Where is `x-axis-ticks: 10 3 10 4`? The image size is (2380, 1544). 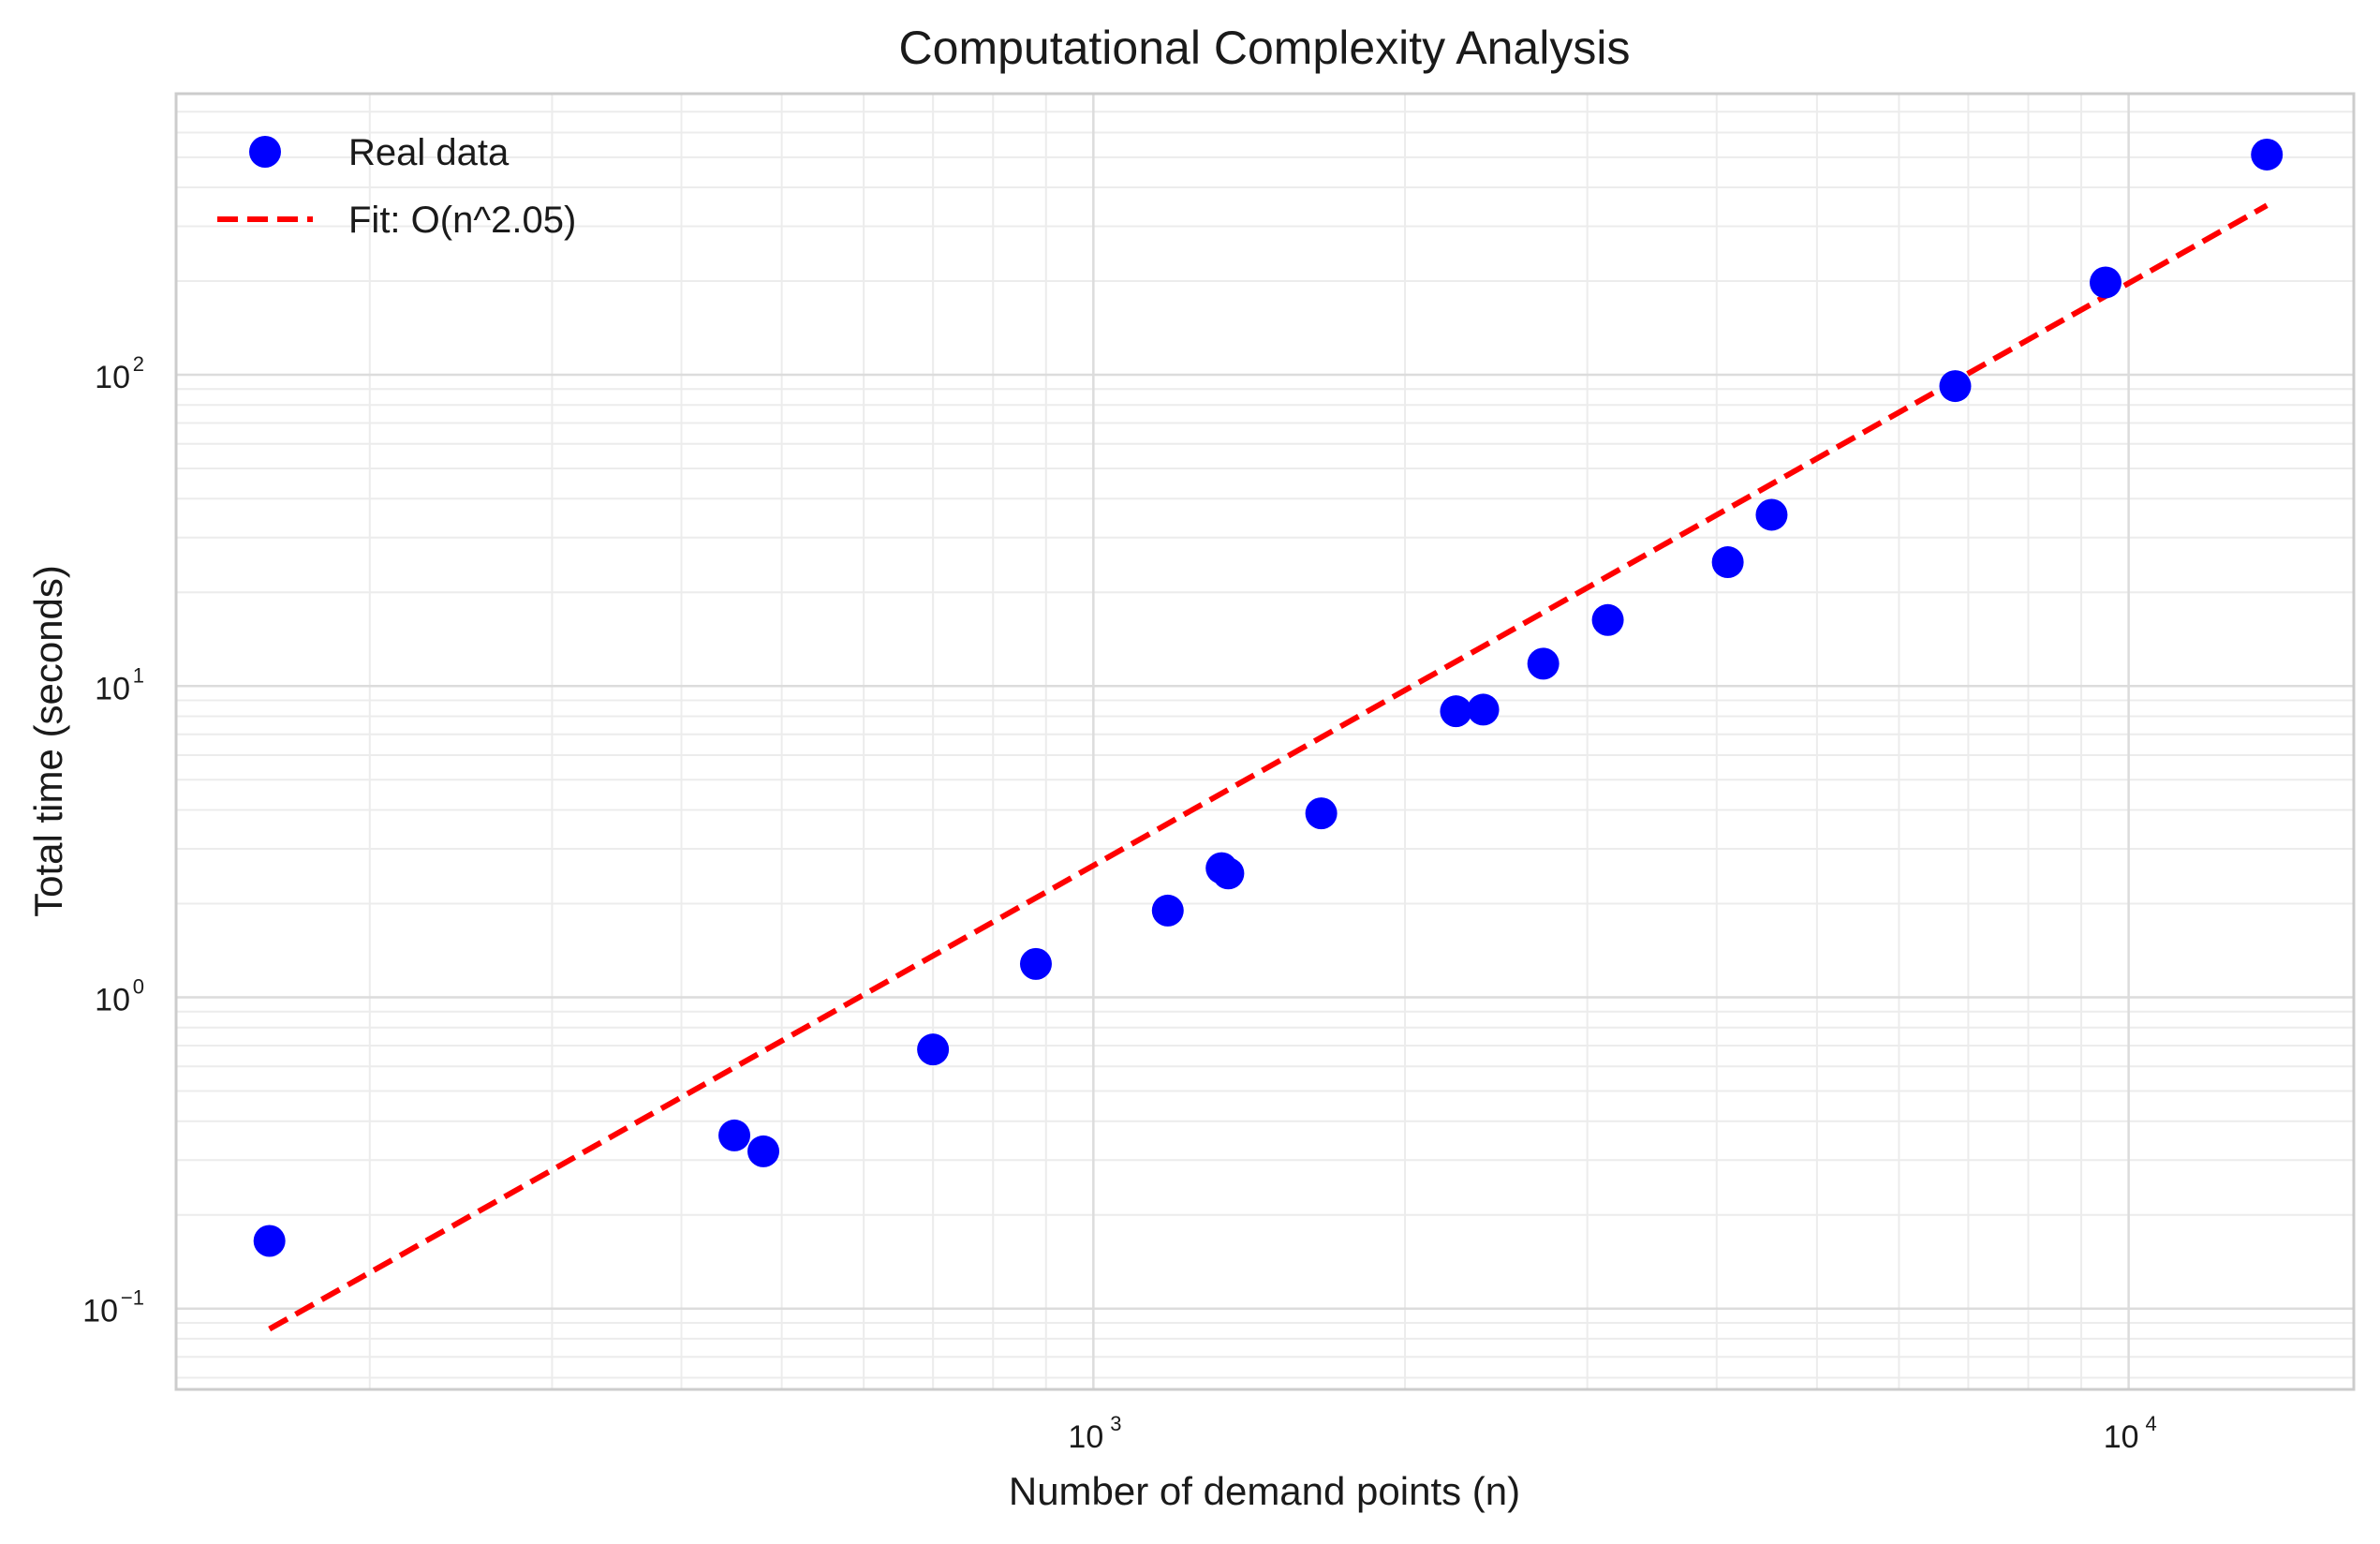 x-axis-ticks: 10 3 10 4 is located at coordinates (1612, 1433).